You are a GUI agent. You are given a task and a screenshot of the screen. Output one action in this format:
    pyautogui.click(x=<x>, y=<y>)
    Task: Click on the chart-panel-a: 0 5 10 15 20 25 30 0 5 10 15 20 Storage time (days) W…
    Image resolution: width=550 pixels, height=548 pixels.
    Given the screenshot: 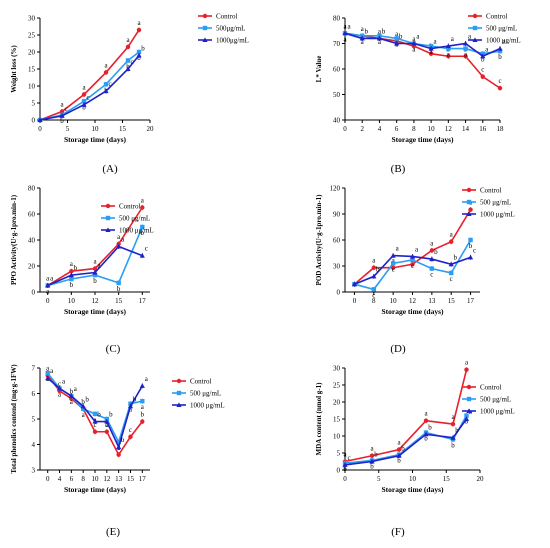 What is the action you would take?
    pyautogui.click(x=129, y=94)
    